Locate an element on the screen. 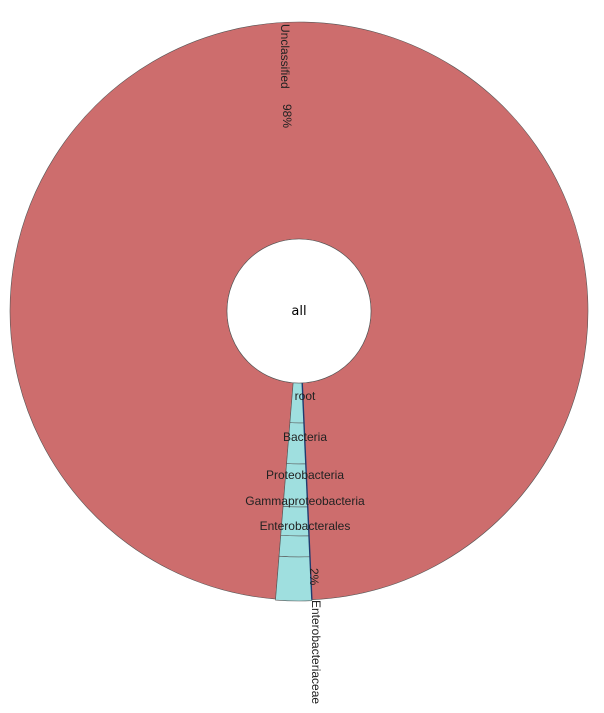 The image size is (604, 713). center-label-all: all is located at coordinates (298, 311).